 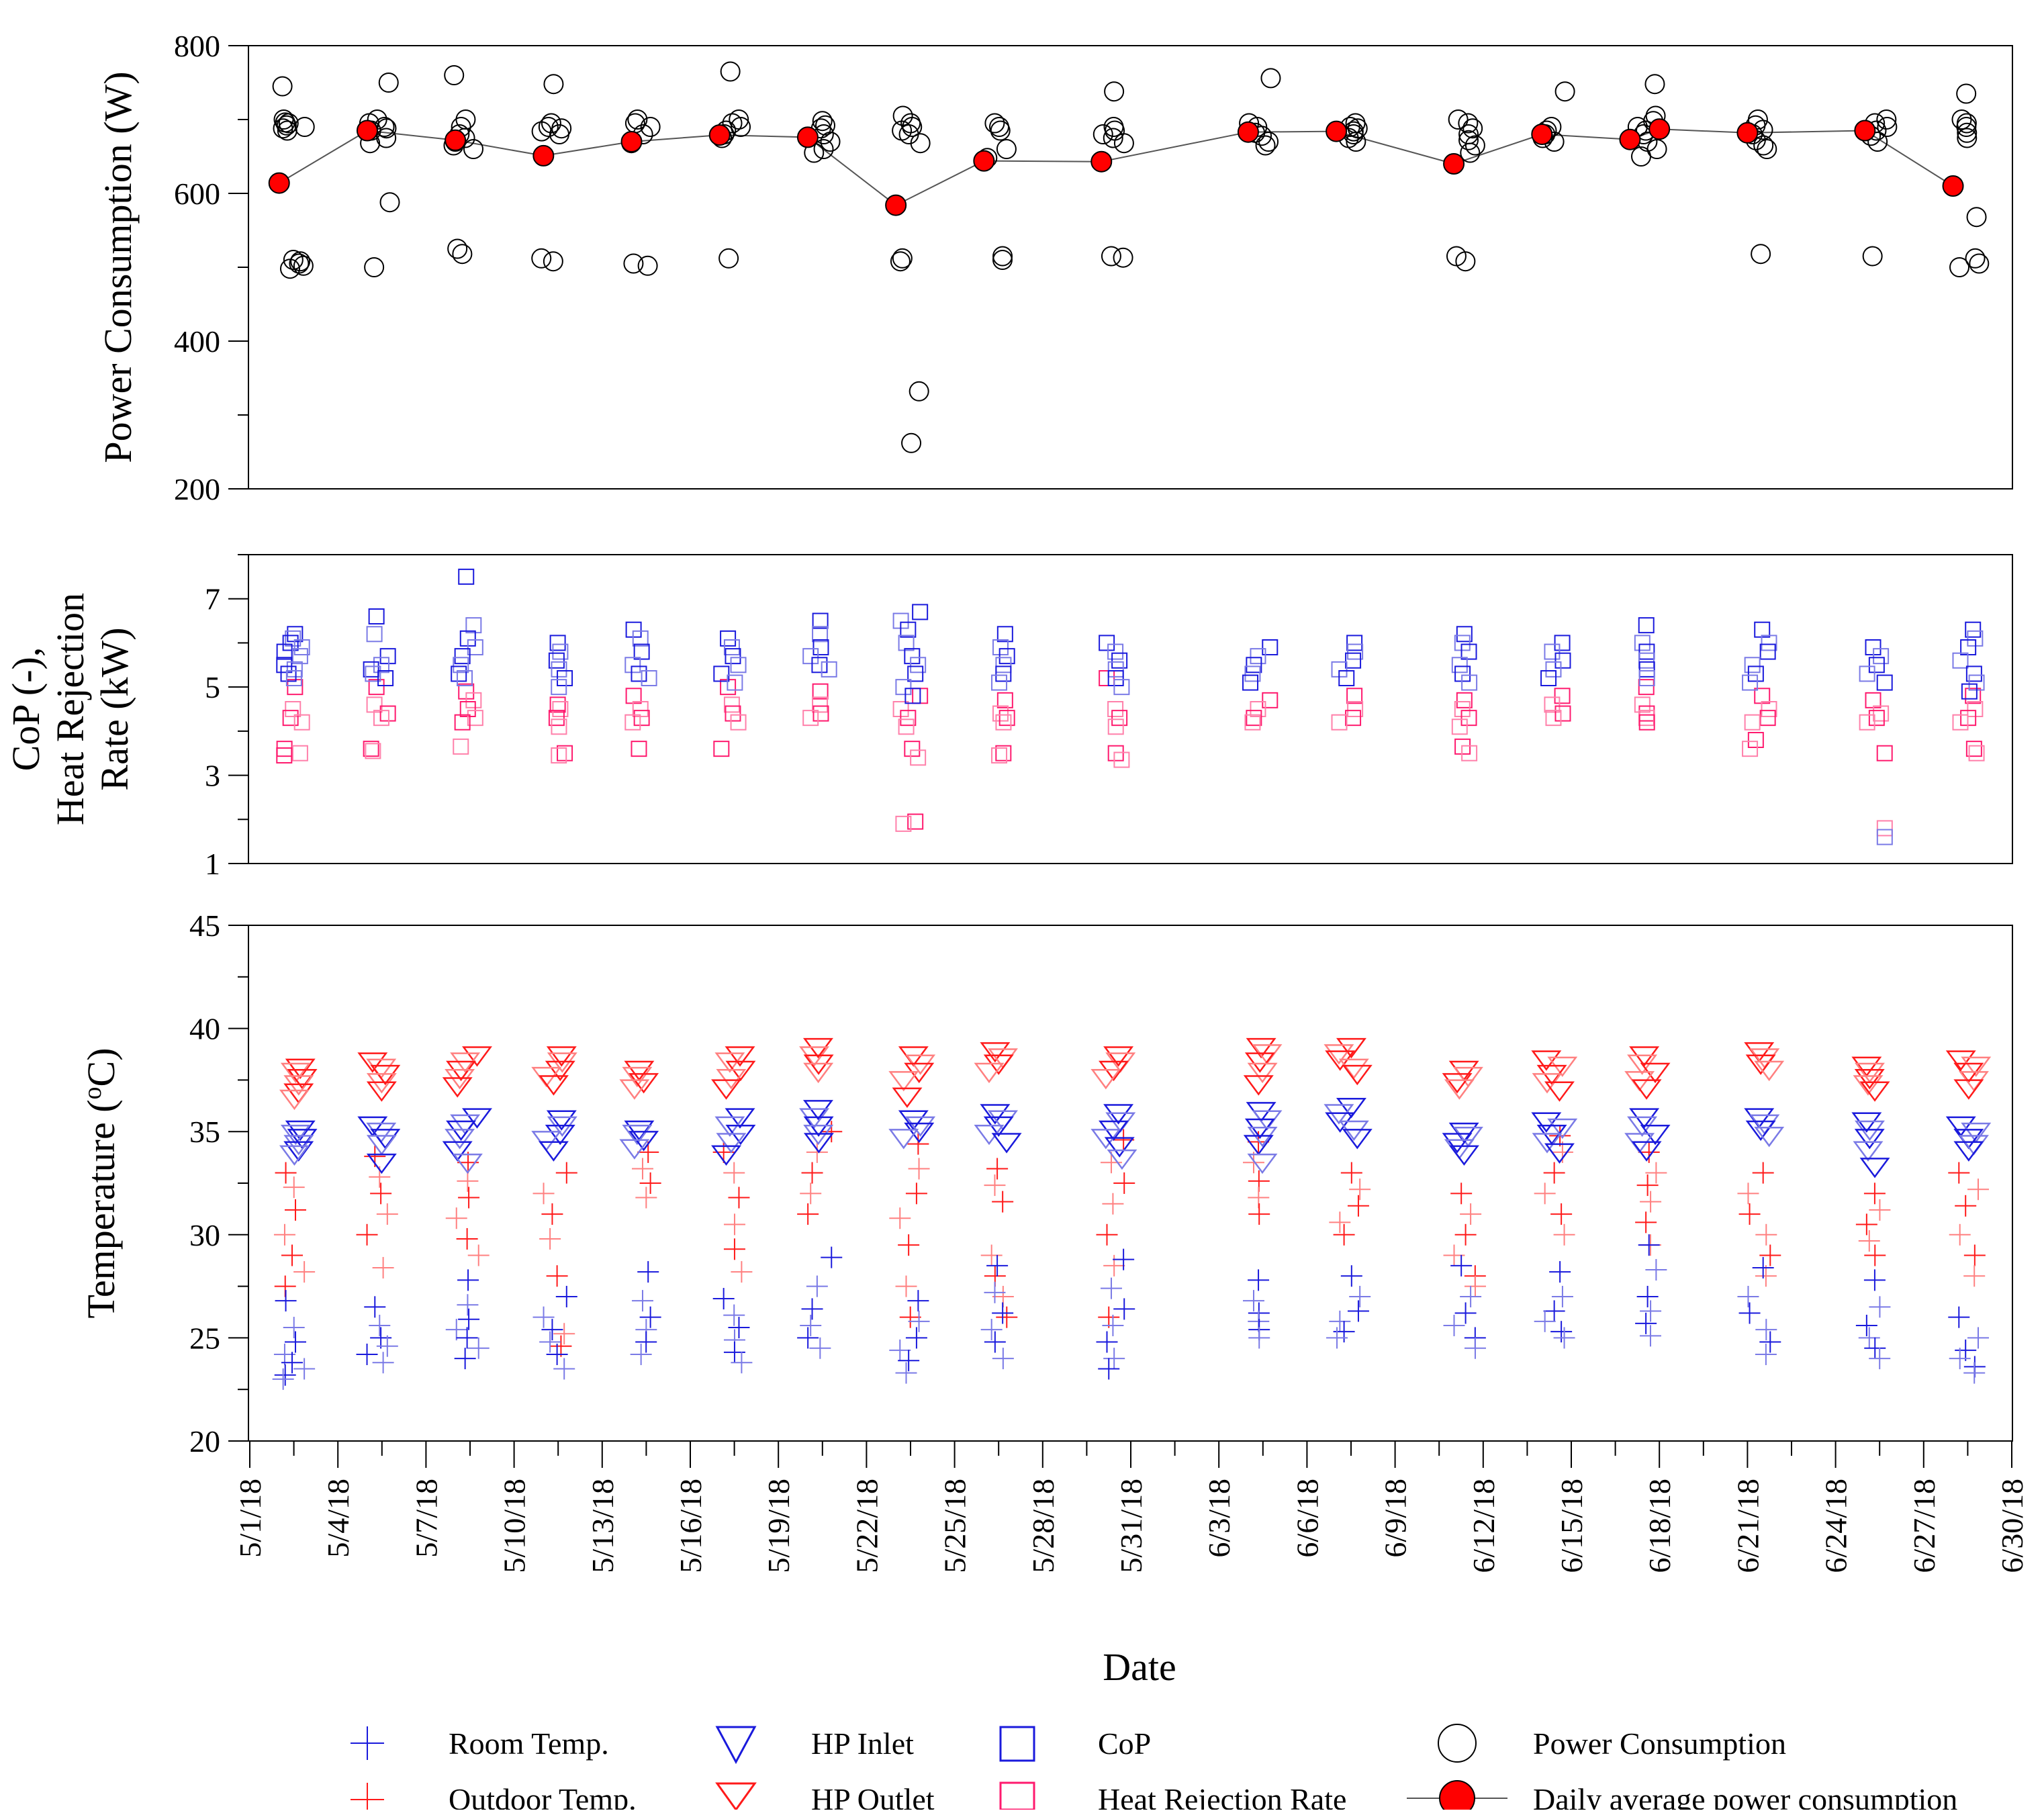 What do you see at coordinates (1131, 1312) in the screenshot?
I see `room-temp-series` at bounding box center [1131, 1312].